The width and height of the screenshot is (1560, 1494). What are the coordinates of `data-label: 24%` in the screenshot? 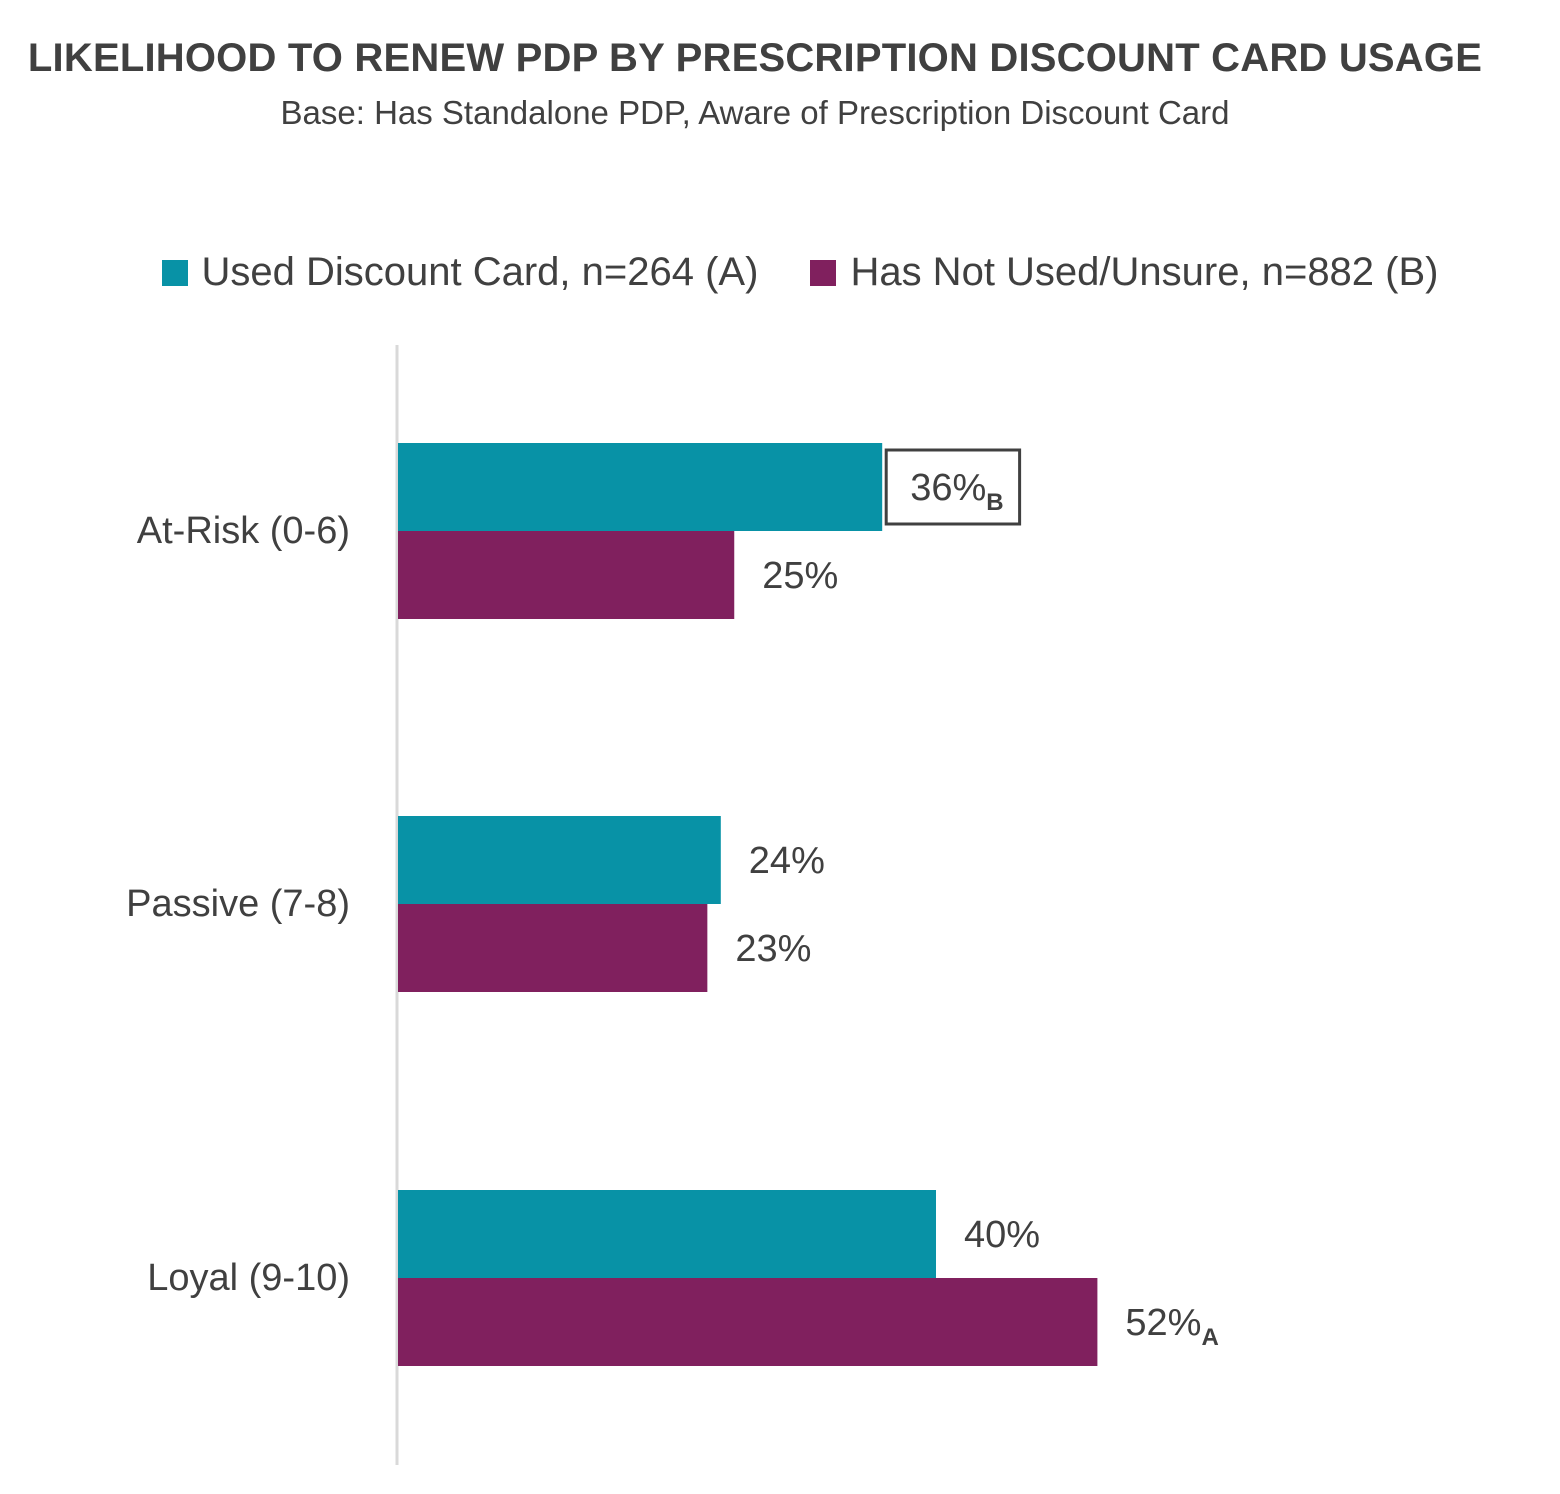 It's located at (787, 861).